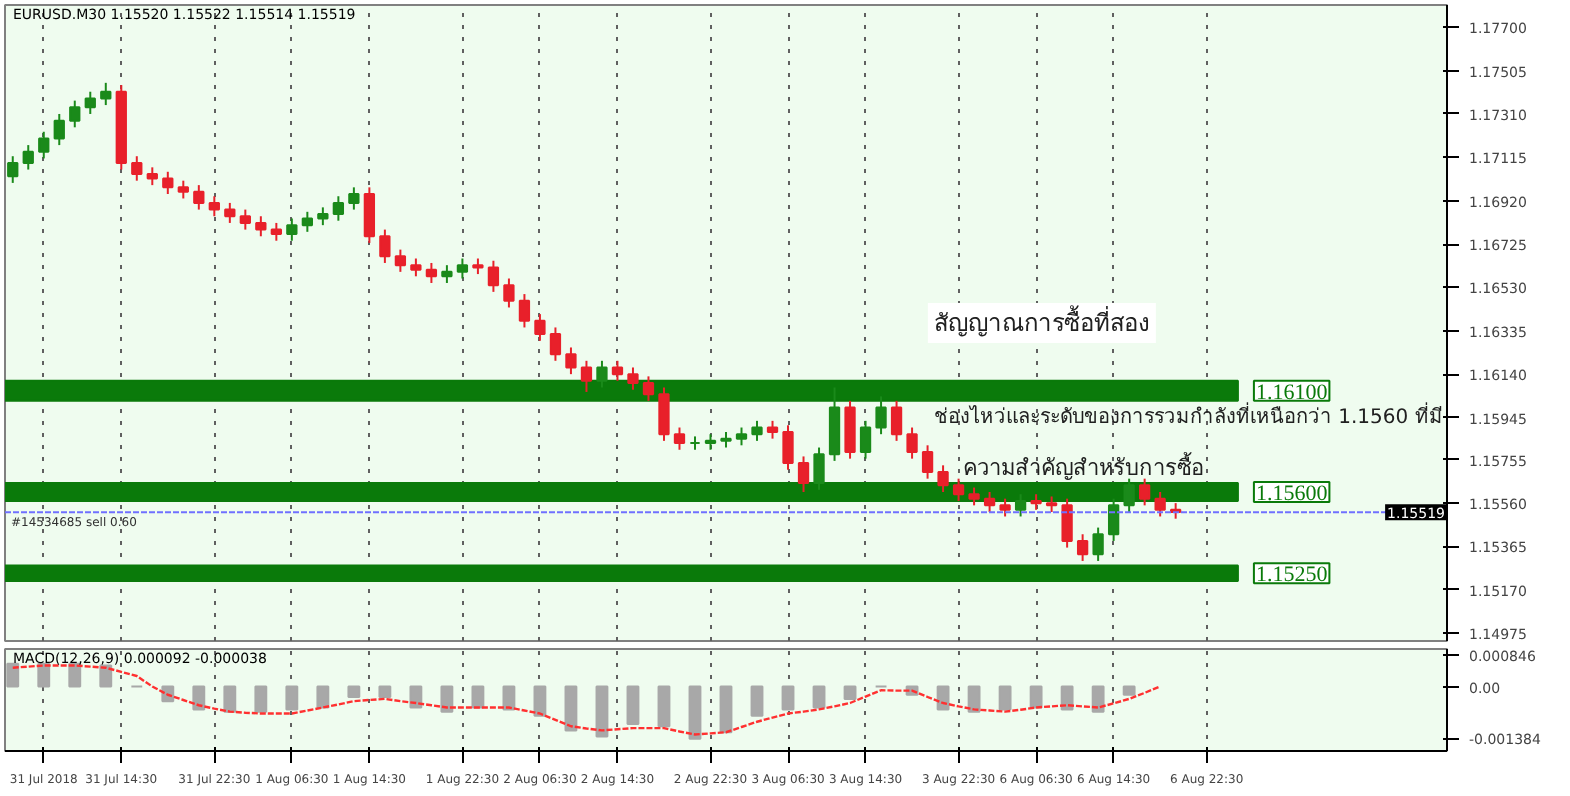  What do you see at coordinates (1292, 575) in the screenshot?
I see `band-label: 1.15250` at bounding box center [1292, 575].